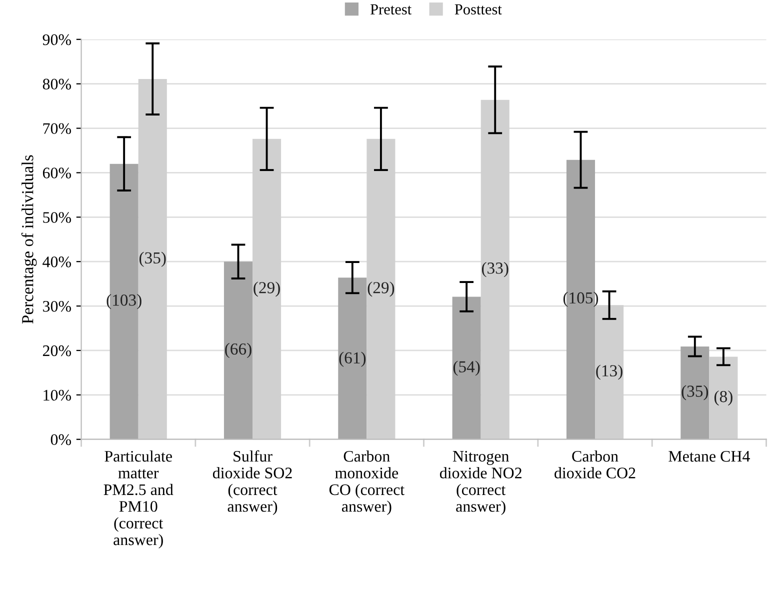  What do you see at coordinates (57, 40) in the screenshot?
I see `y-tick-label: 90%` at bounding box center [57, 40].